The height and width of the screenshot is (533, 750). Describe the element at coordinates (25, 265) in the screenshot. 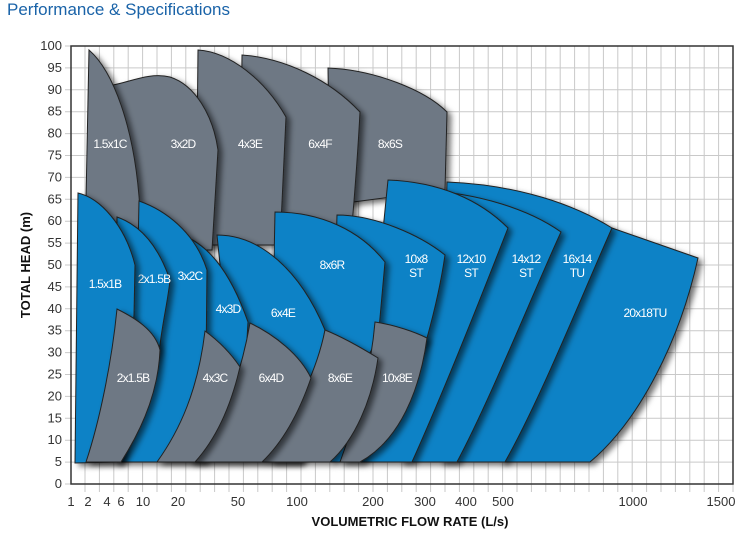

I see `y-axis-label: TOTAL HEAD (m)` at that location.